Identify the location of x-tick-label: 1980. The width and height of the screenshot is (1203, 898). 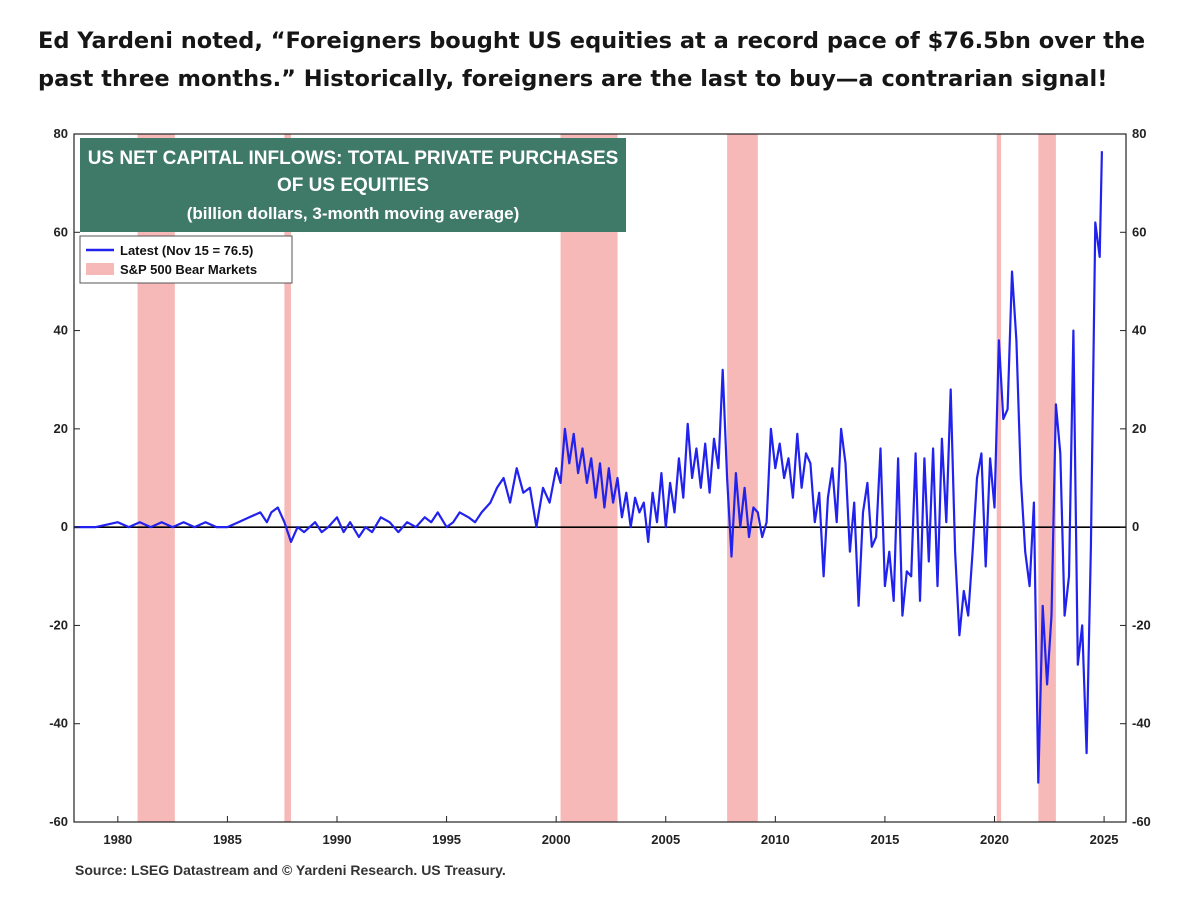
(117, 839).